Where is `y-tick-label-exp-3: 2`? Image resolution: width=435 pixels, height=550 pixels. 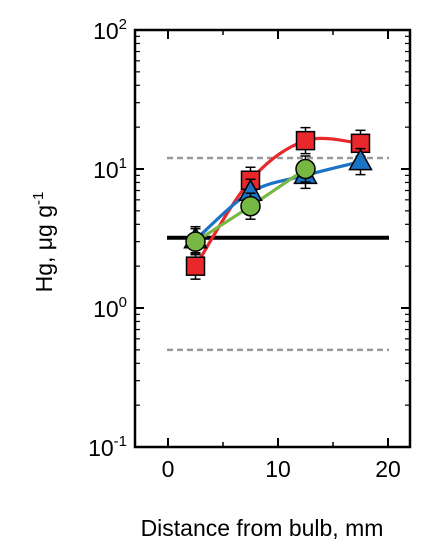
y-tick-label-exp-3: 2 is located at coordinates (123, 24).